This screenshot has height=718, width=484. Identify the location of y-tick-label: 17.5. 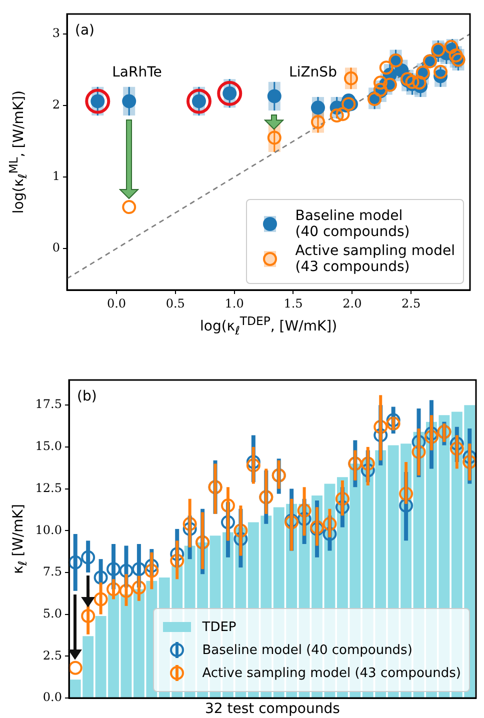
(48, 404).